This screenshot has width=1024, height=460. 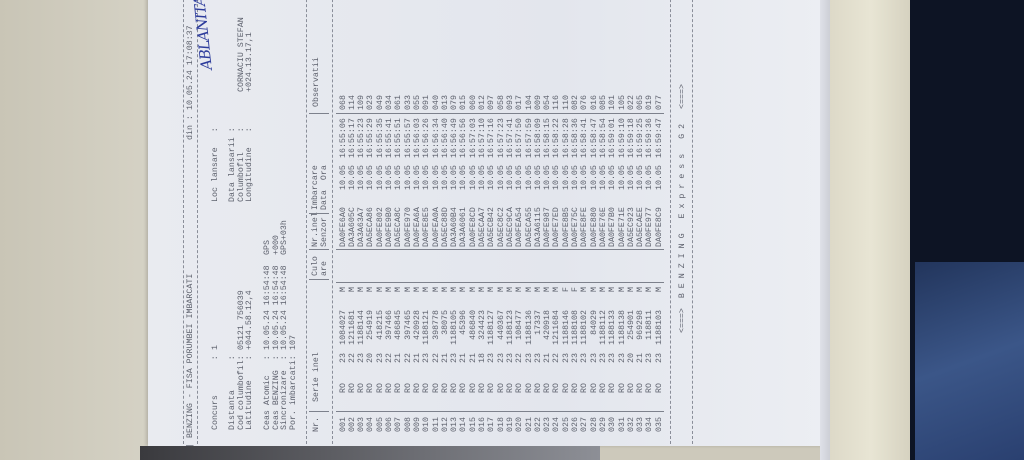 I want to click on sex: F, so click(x=575, y=289).